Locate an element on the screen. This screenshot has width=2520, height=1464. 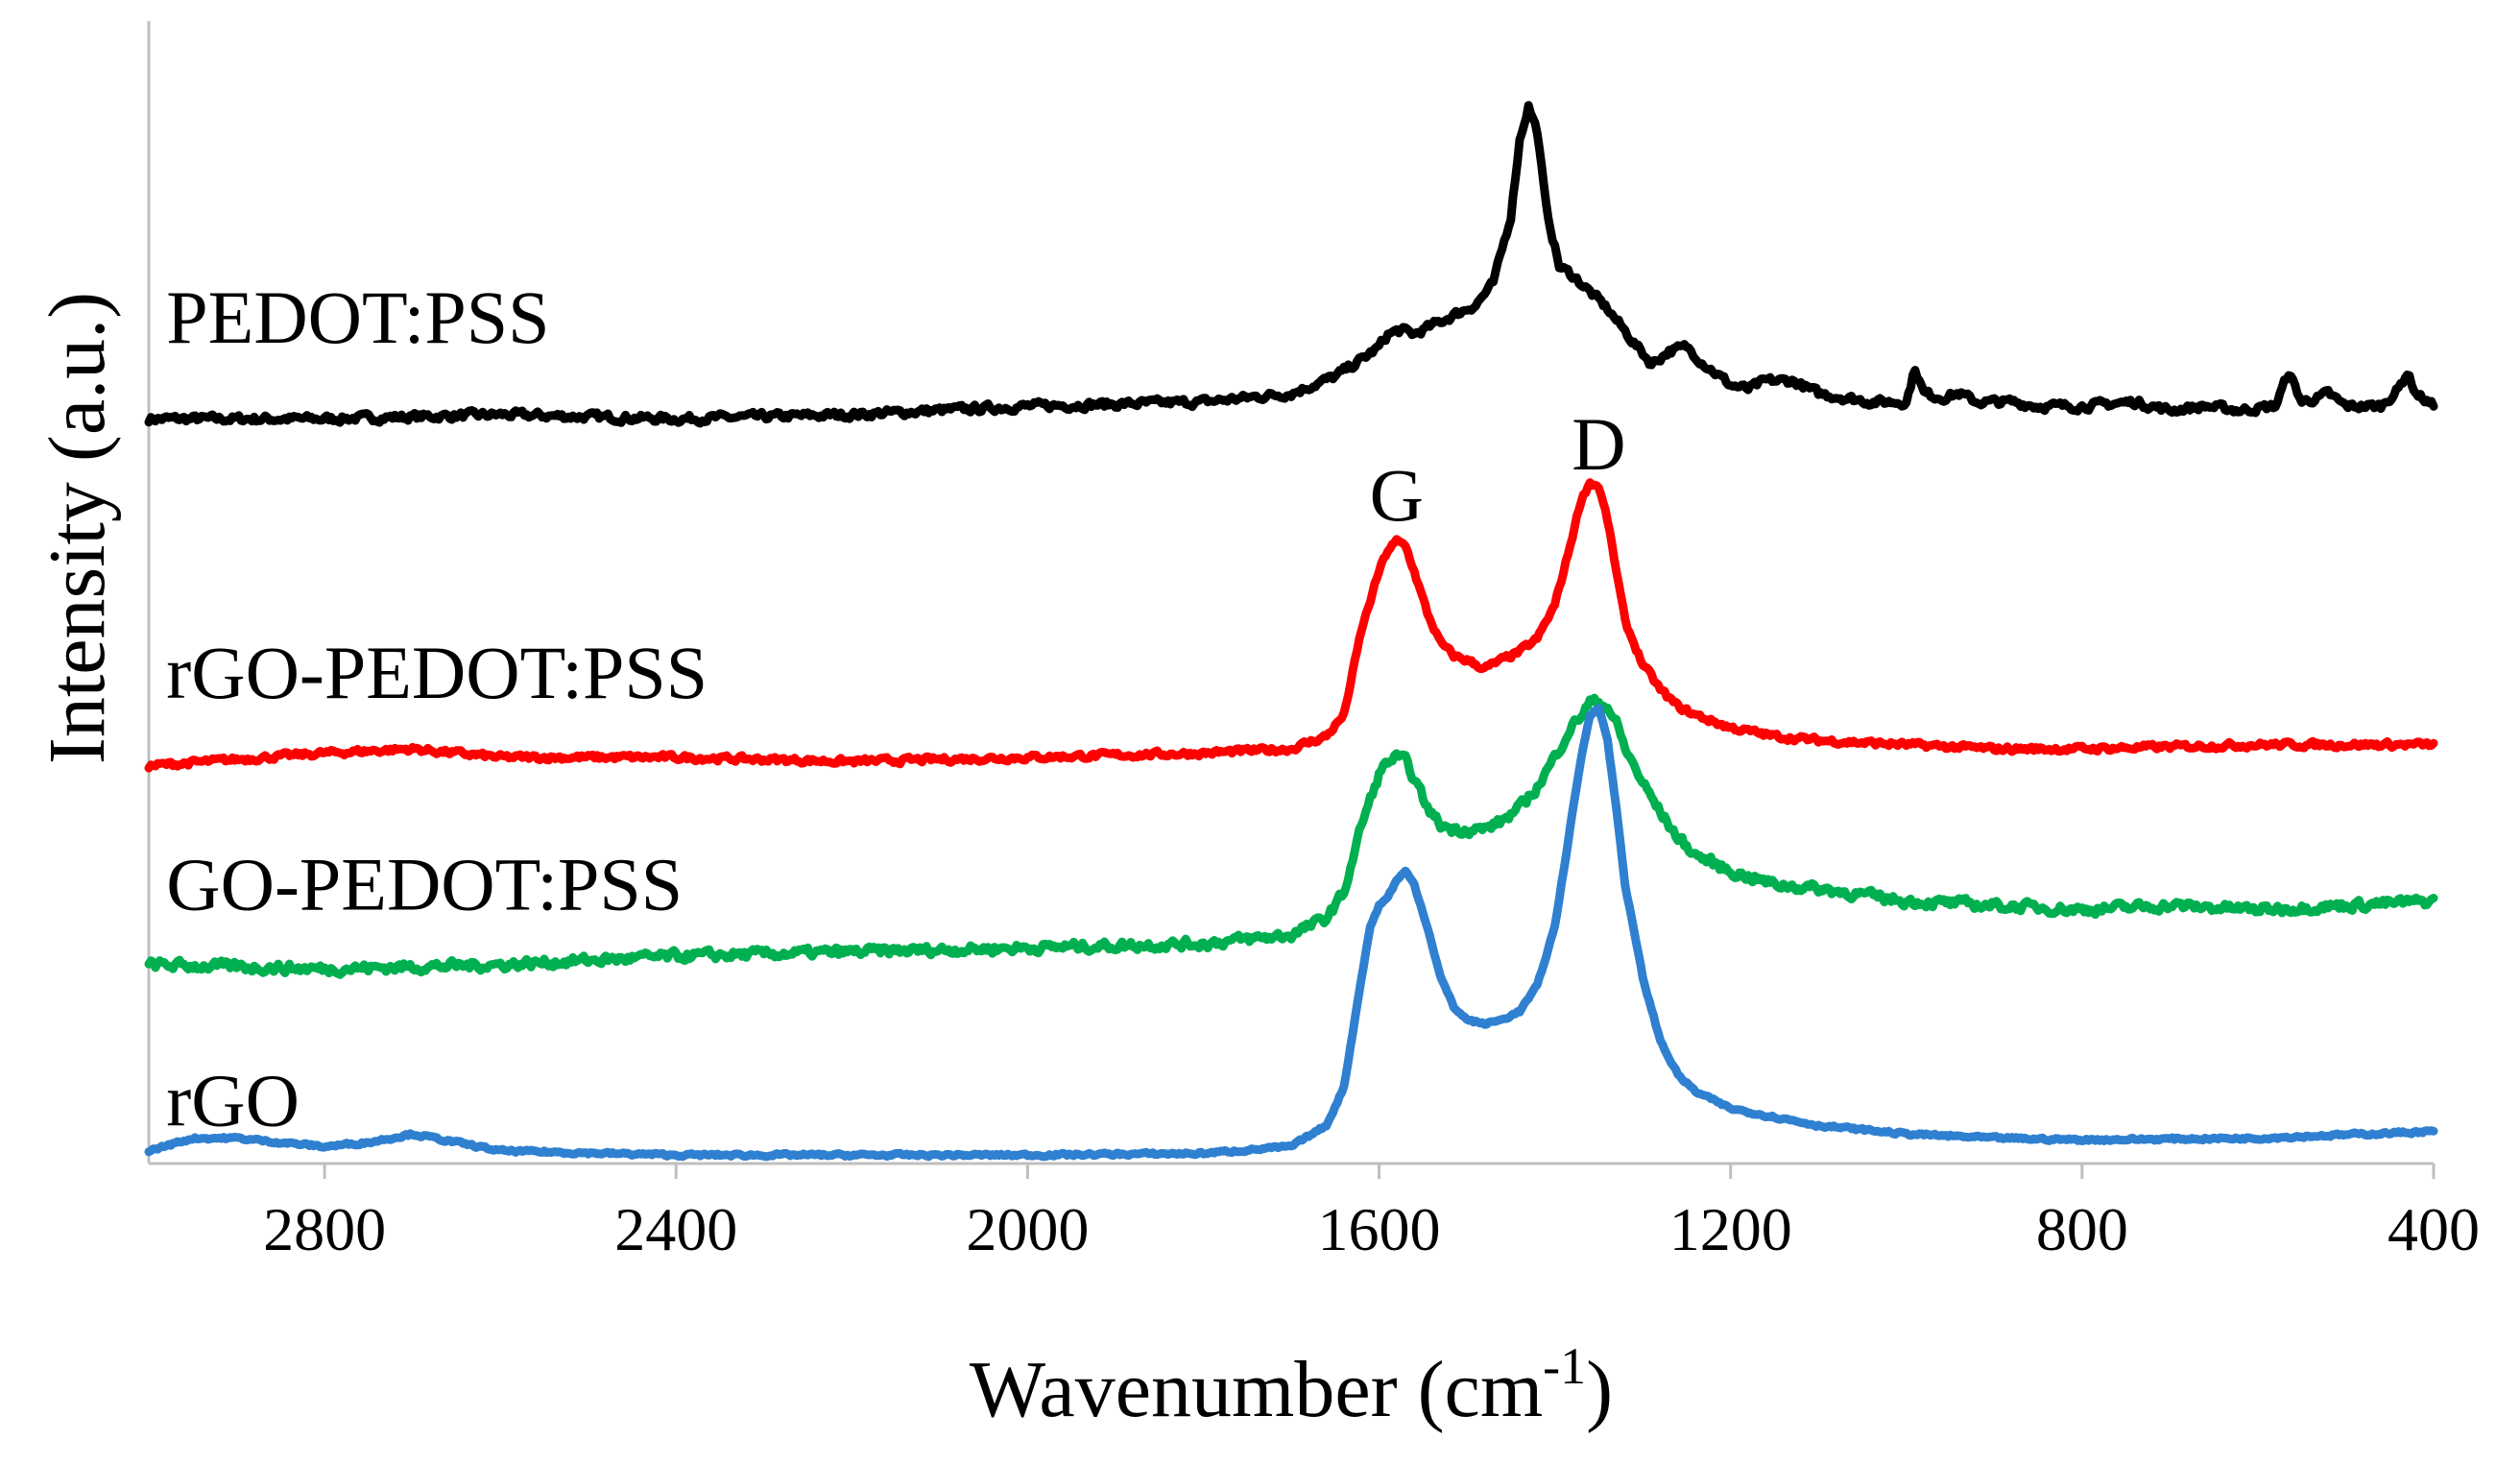
x-axis-title-superscript: -1 is located at coordinates (1565, 1366).